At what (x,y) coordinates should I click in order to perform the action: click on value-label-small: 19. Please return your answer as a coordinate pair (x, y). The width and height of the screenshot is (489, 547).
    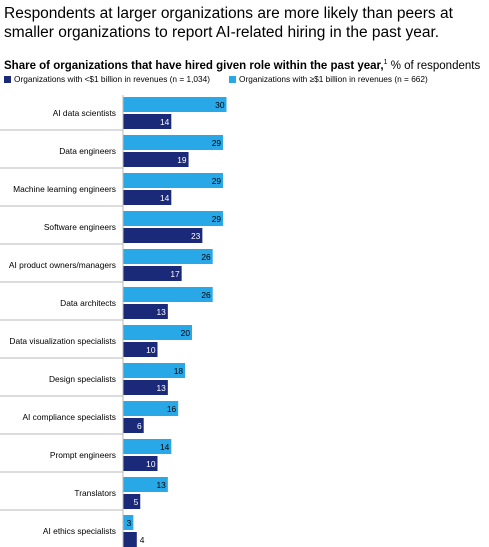
    Looking at the image, I should click on (182, 160).